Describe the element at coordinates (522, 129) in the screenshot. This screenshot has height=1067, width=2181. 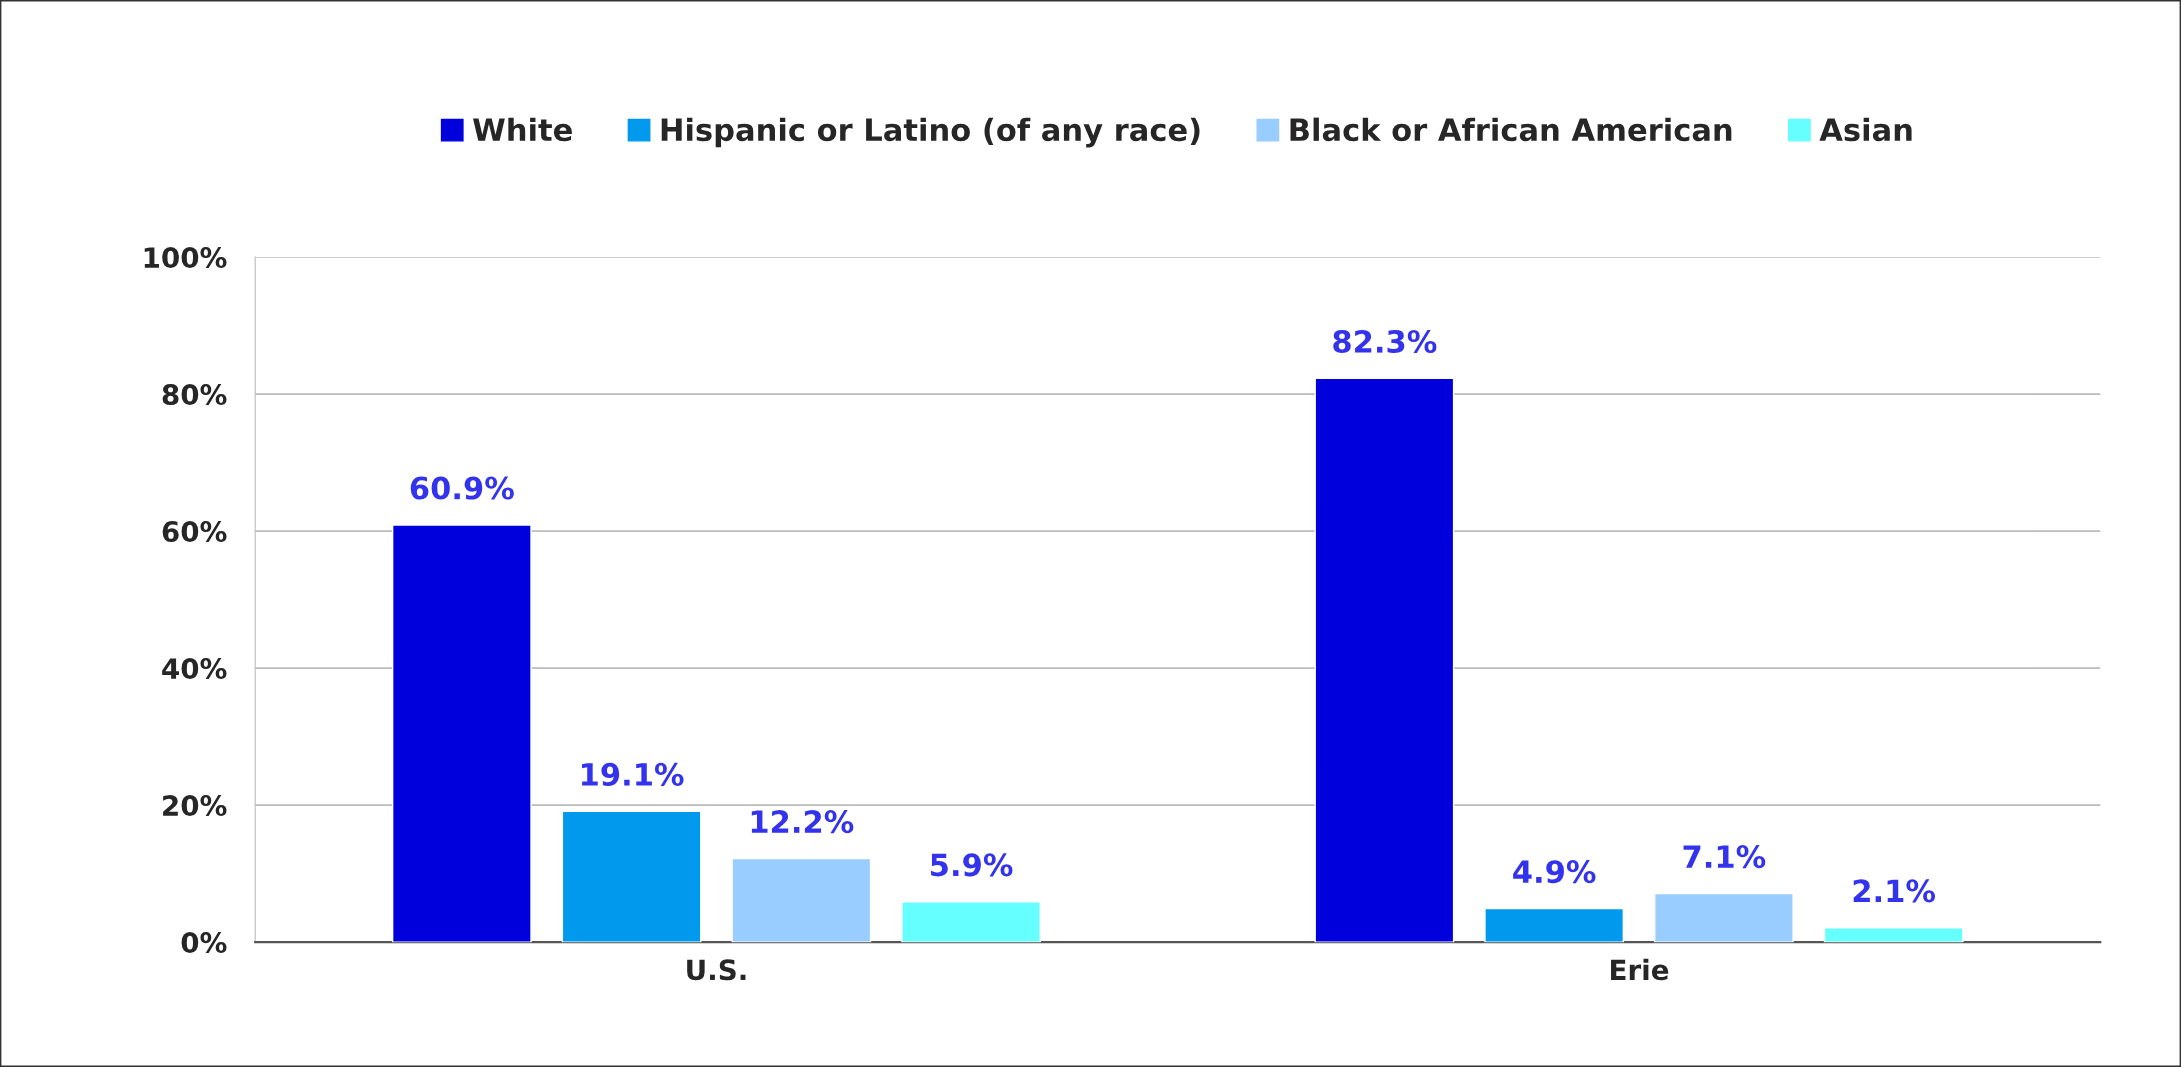
I see `legend-label: White` at that location.